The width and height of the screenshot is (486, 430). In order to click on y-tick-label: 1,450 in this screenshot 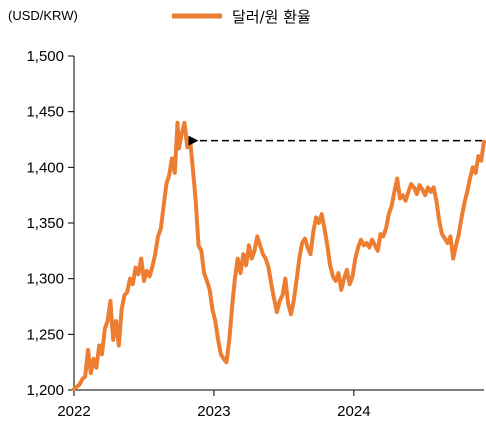, I will do `click(45, 112)`.